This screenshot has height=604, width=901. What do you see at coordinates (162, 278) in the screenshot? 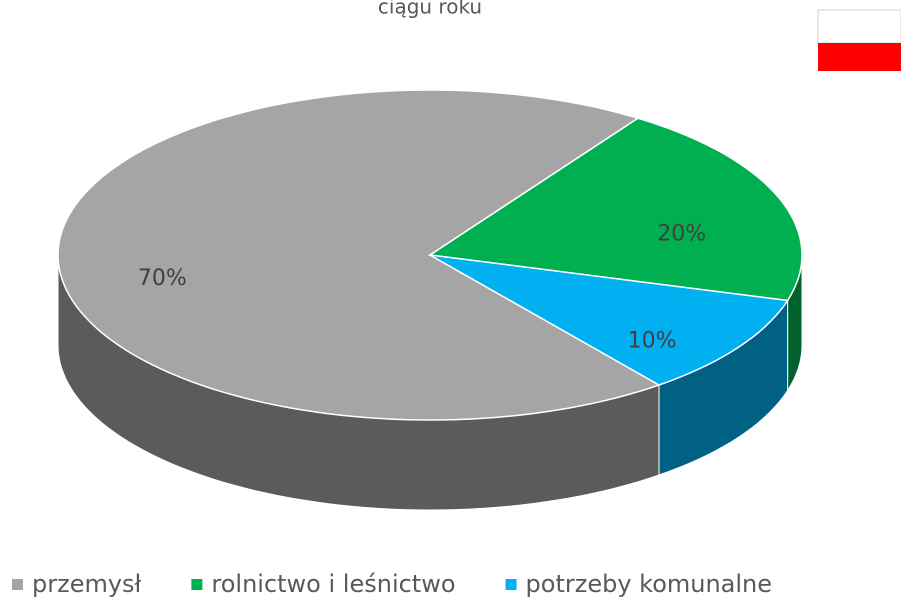
I see `data-label: 70%` at bounding box center [162, 278].